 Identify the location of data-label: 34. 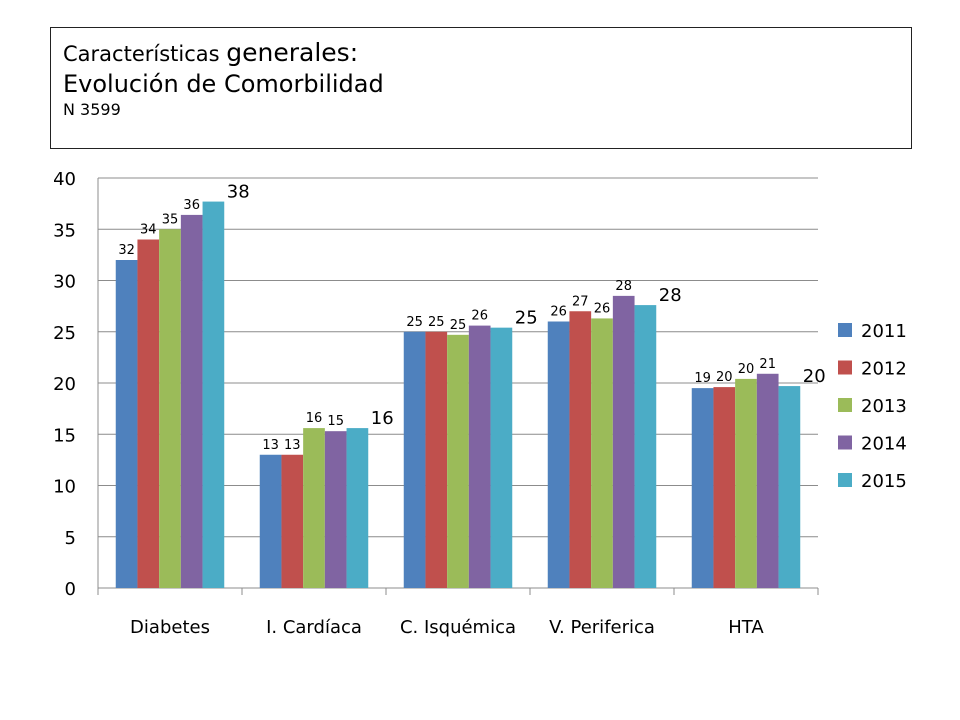
(148, 230).